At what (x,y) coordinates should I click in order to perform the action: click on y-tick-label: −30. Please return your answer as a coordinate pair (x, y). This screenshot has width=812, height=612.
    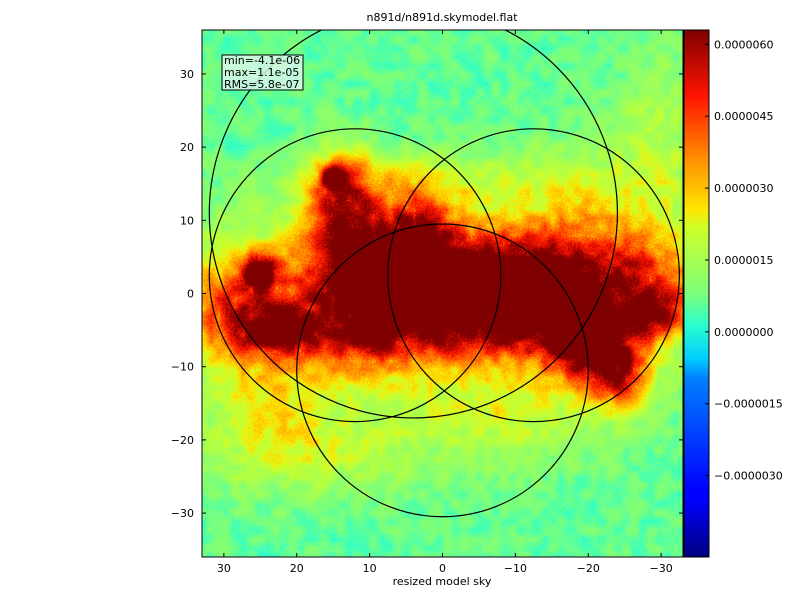
    Looking at the image, I should click on (182, 513).